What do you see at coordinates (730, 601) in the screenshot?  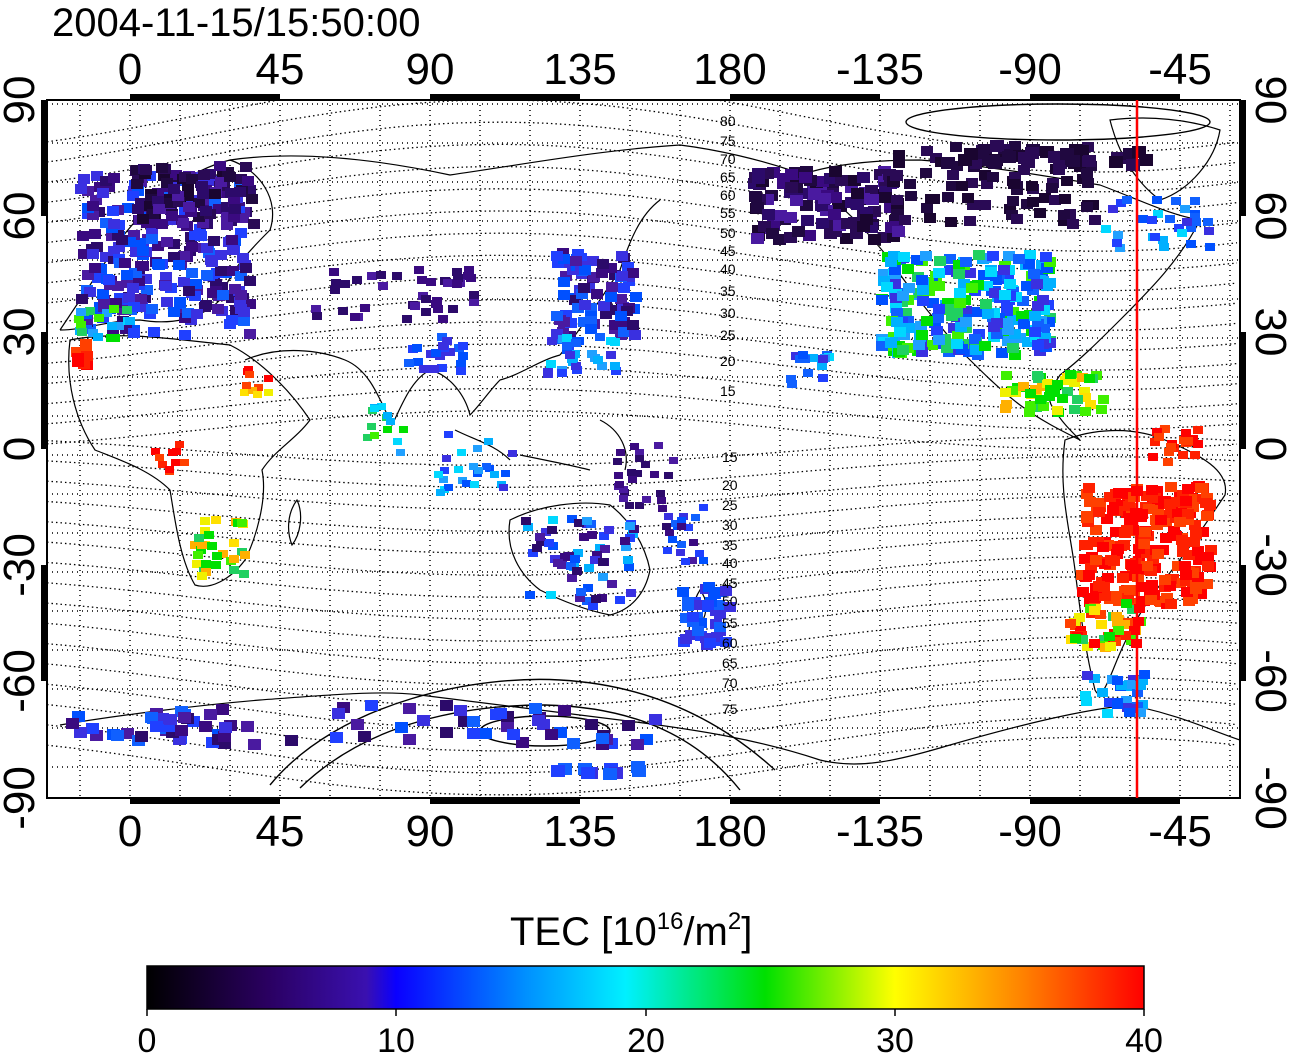 I see `contour-label: 50` at bounding box center [730, 601].